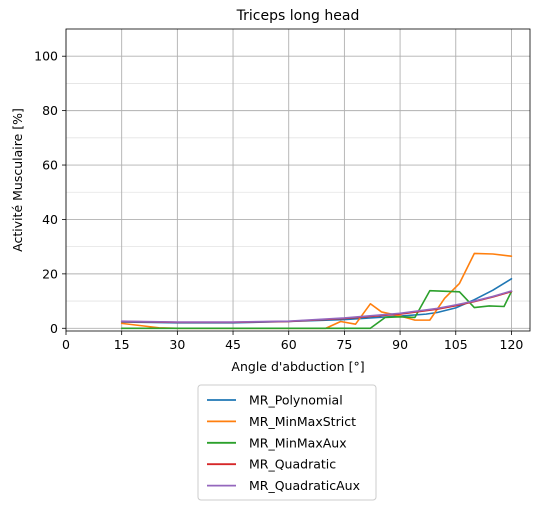  Describe the element at coordinates (302, 421) in the screenshot. I see `legend-label: MR_MinMaxStrict` at that location.